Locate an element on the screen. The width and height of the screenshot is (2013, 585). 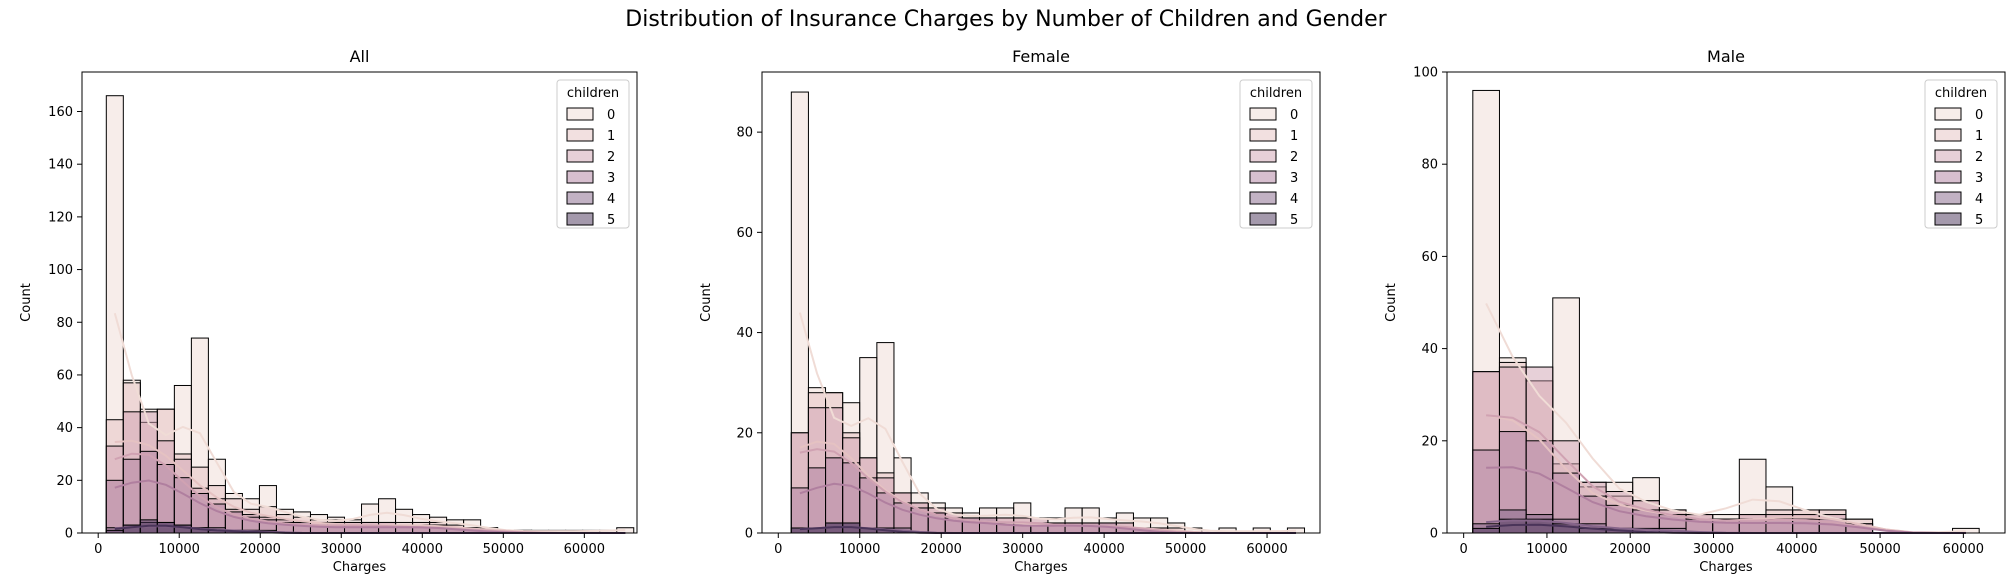
subplot-title: Female is located at coordinates (1041, 56).